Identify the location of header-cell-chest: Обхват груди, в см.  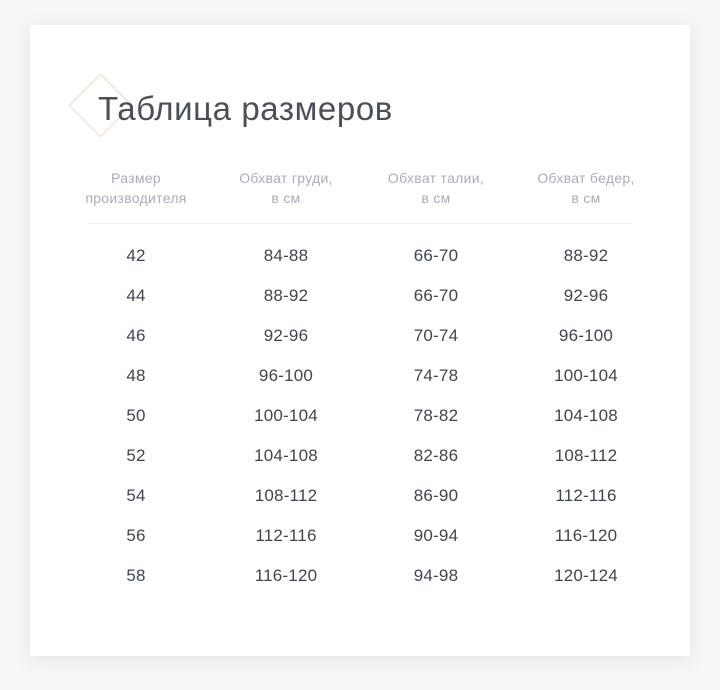
(286, 188).